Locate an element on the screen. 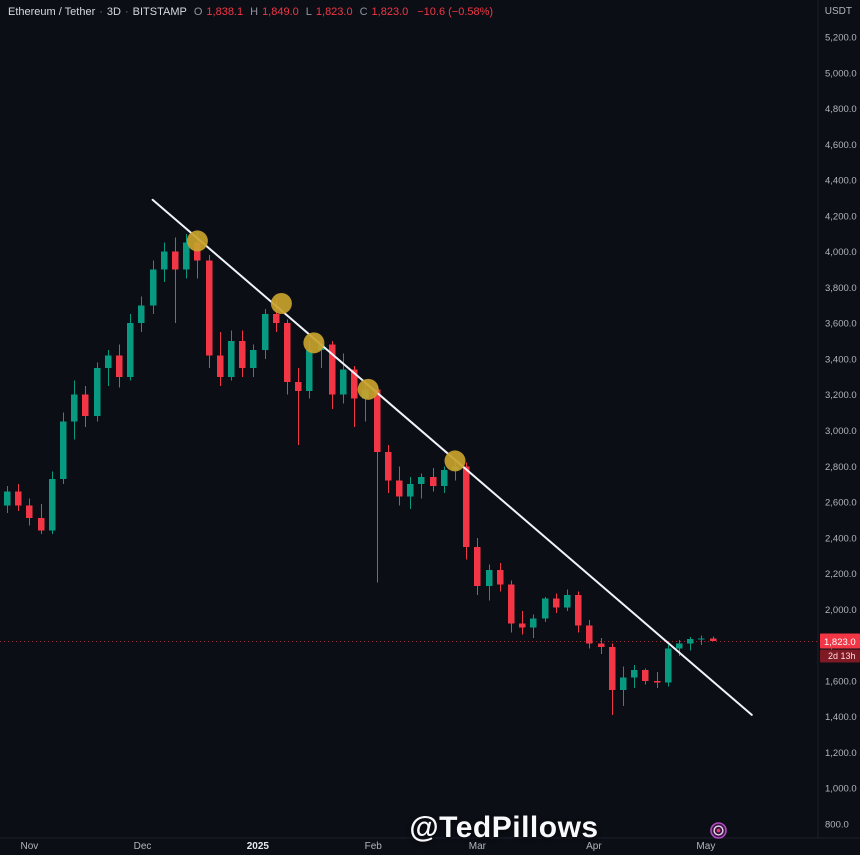 Image resolution: width=860 pixels, height=855 pixels. price-axis-label: 4,600.0 is located at coordinates (841, 145).